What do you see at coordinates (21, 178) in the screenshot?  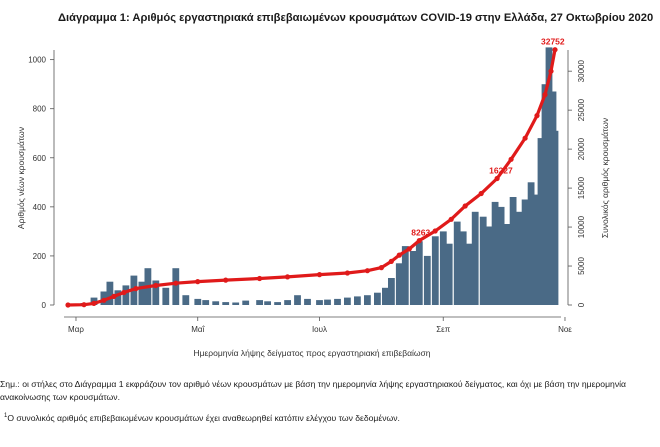 I see `y-left-axis-title: Αριθμός νέων κρουσμάτων` at bounding box center [21, 178].